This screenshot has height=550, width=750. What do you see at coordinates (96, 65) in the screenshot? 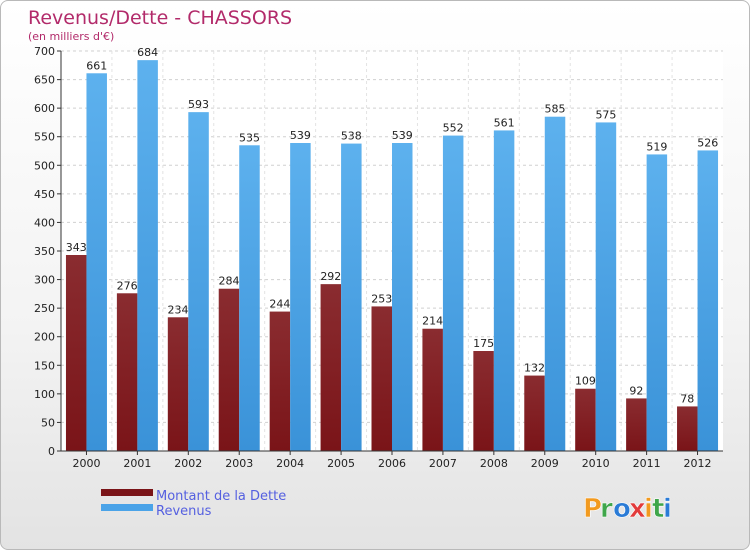
I see `data-label-revenus: 661` at bounding box center [96, 65].